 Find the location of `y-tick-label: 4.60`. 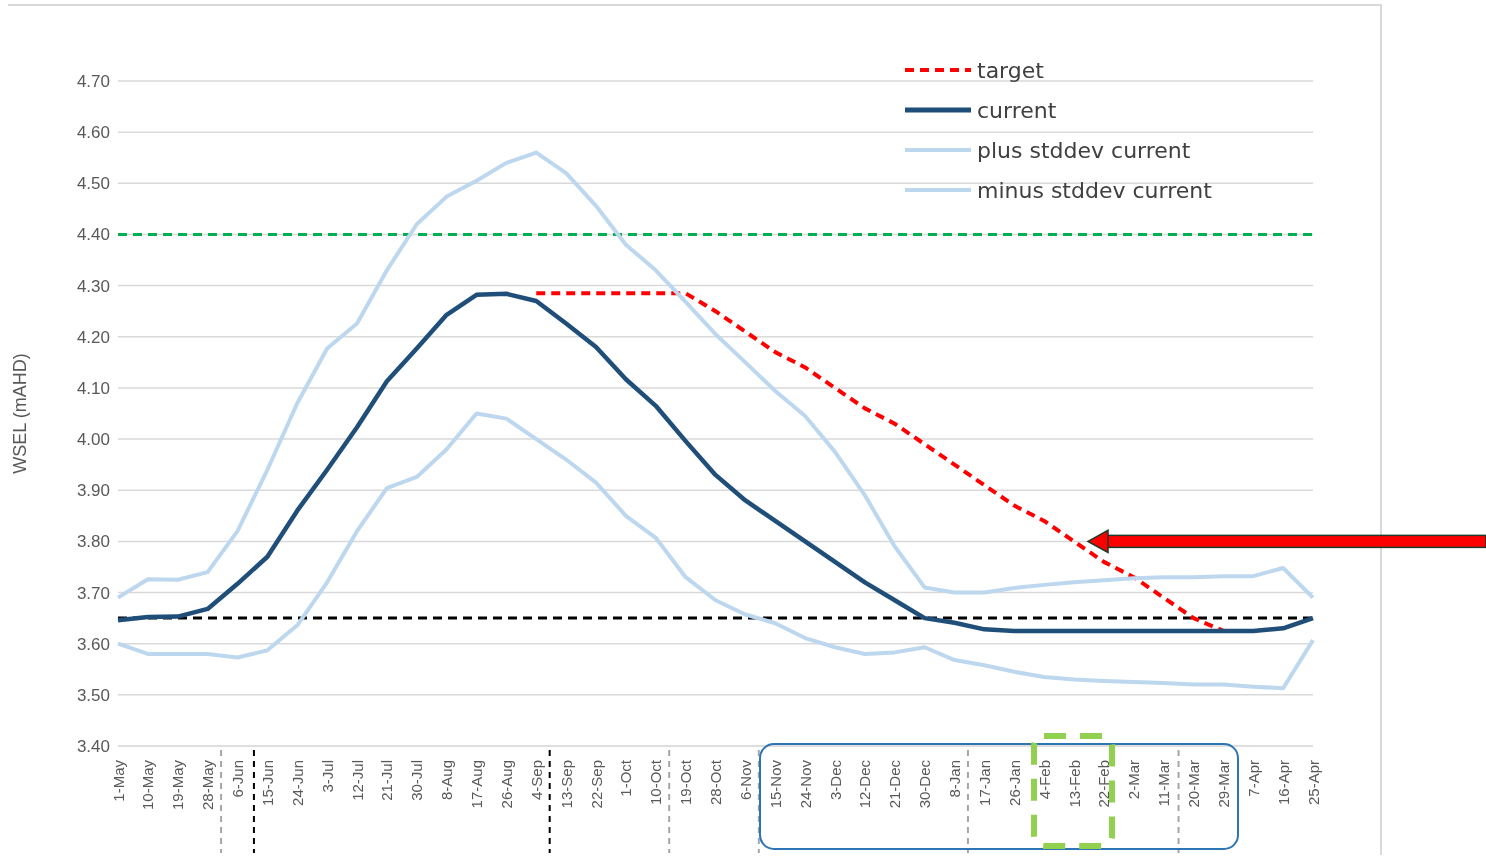

y-tick-label: 4.60 is located at coordinates (93, 133).